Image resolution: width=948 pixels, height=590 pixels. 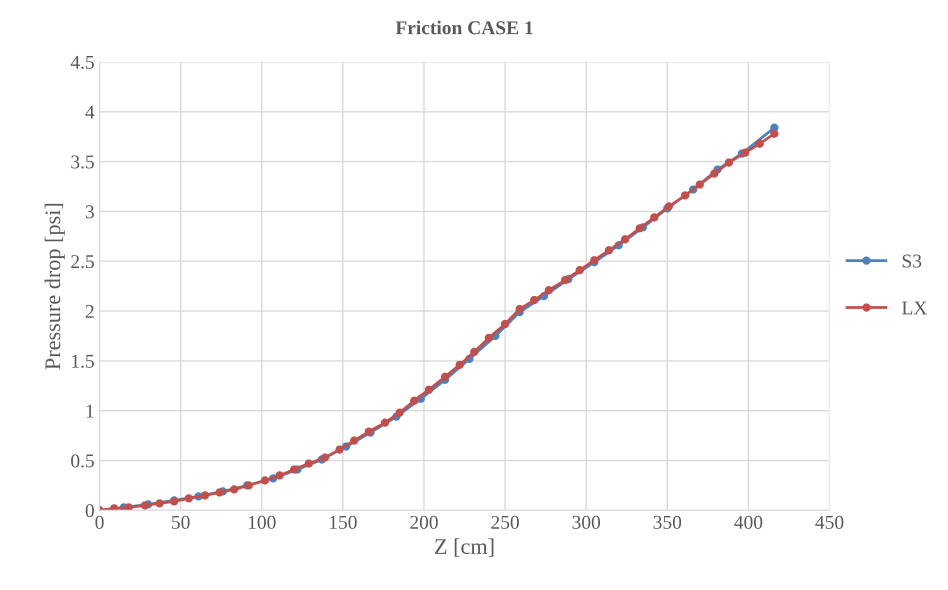 I want to click on x-tick-label: 450, so click(x=829, y=522).